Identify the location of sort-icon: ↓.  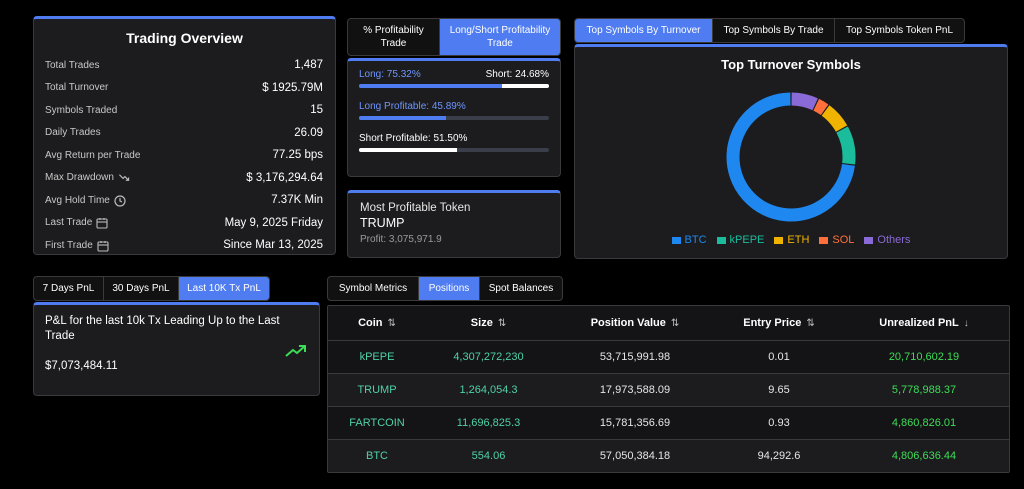
(966, 323).